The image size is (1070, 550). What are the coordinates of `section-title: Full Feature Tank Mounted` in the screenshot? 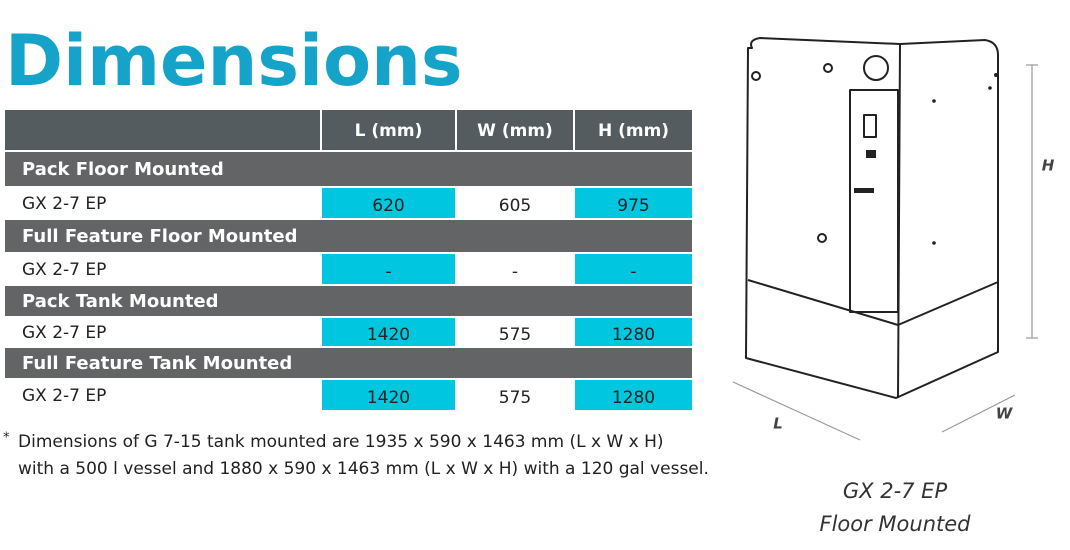 It's located at (157, 363).